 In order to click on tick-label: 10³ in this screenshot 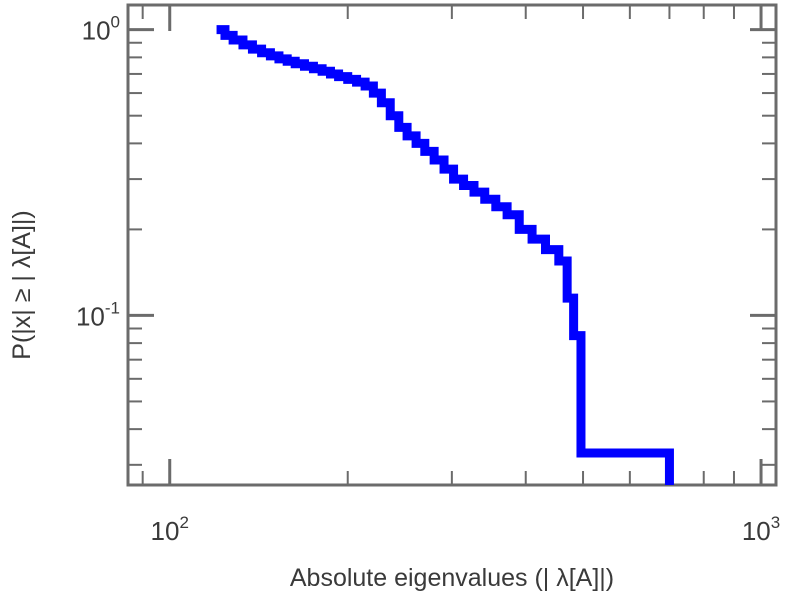, I will do `click(761, 529)`.